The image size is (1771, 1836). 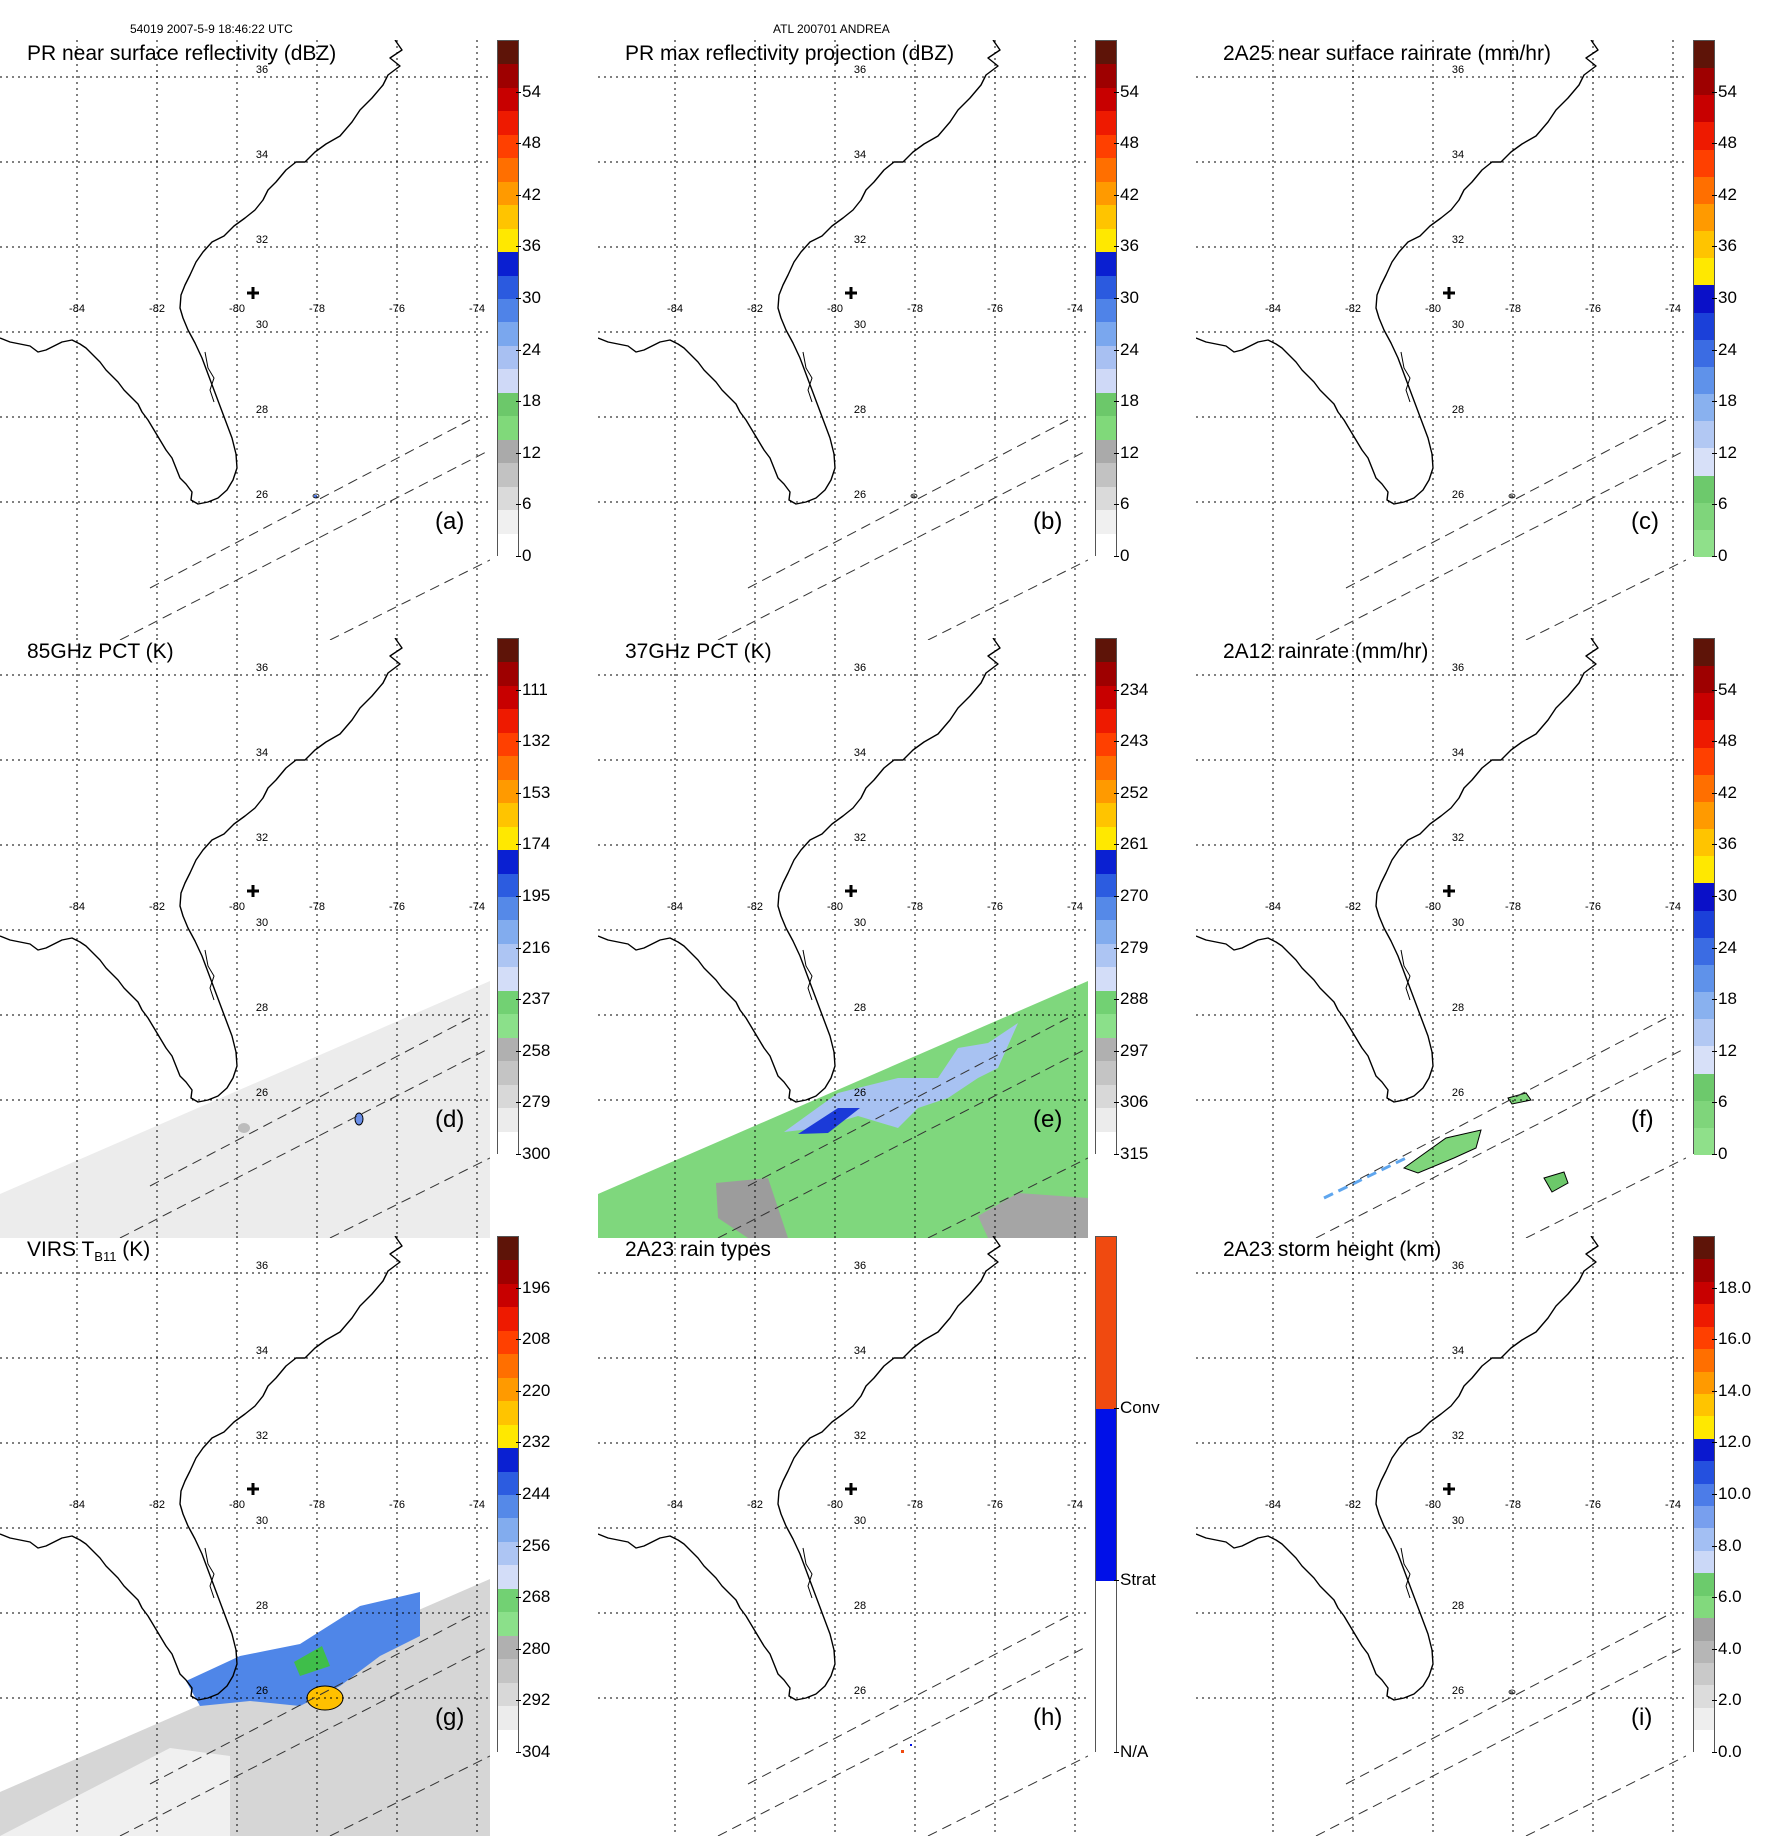 I want to click on coastline-inlet, so click(x=209, y=975).